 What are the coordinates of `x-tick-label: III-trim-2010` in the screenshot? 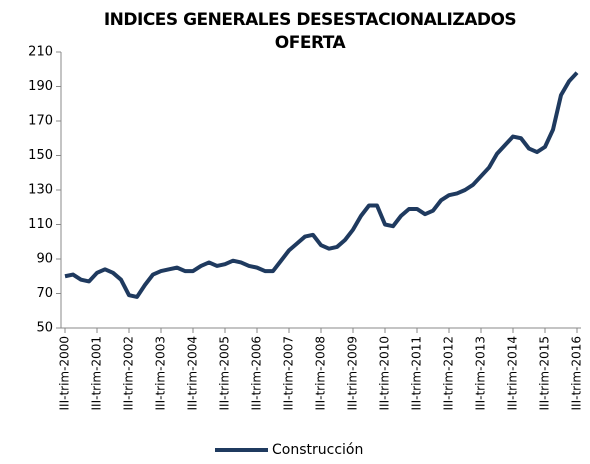 It's located at (385, 373).